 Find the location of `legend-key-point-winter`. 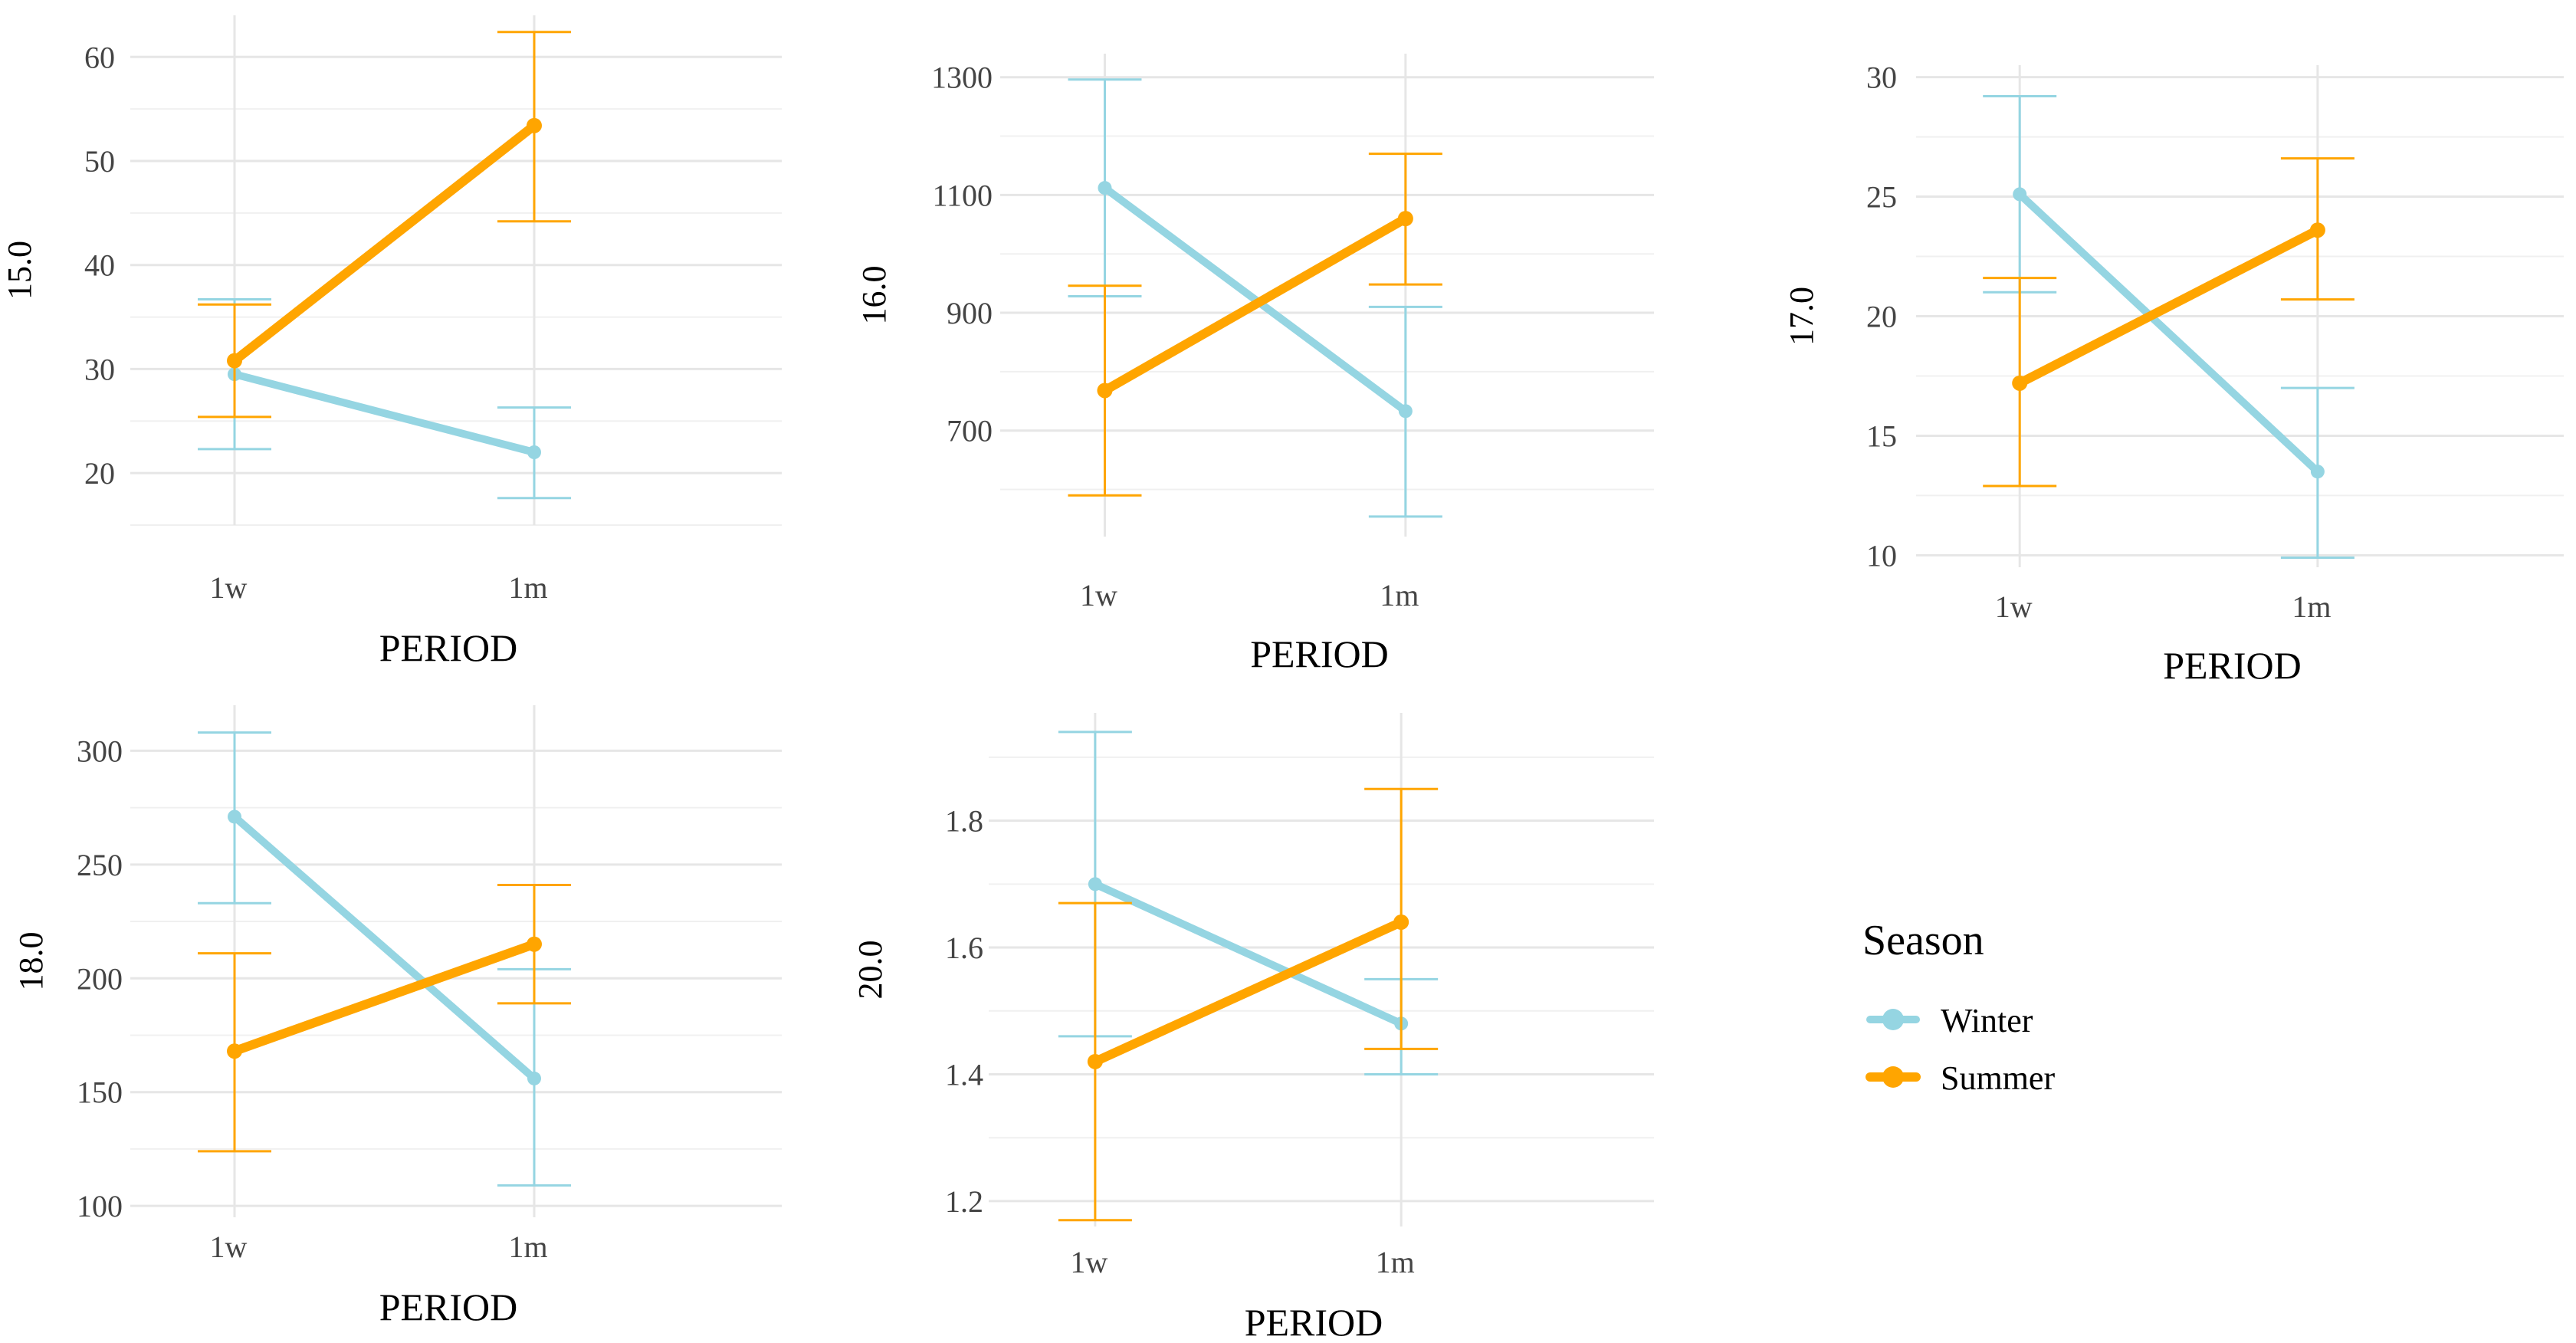

legend-key-point-winter is located at coordinates (1893, 1020).